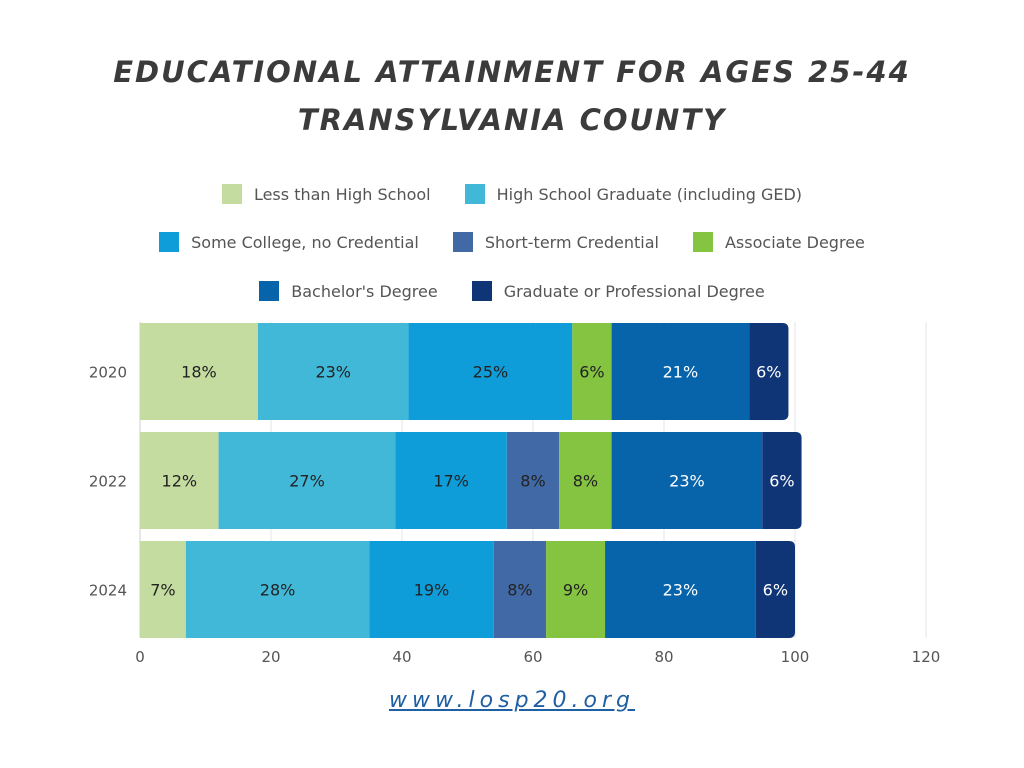 This screenshot has width=1024, height=768. Describe the element at coordinates (512, 700) in the screenshot. I see `website-link: www.losp20.org` at that location.